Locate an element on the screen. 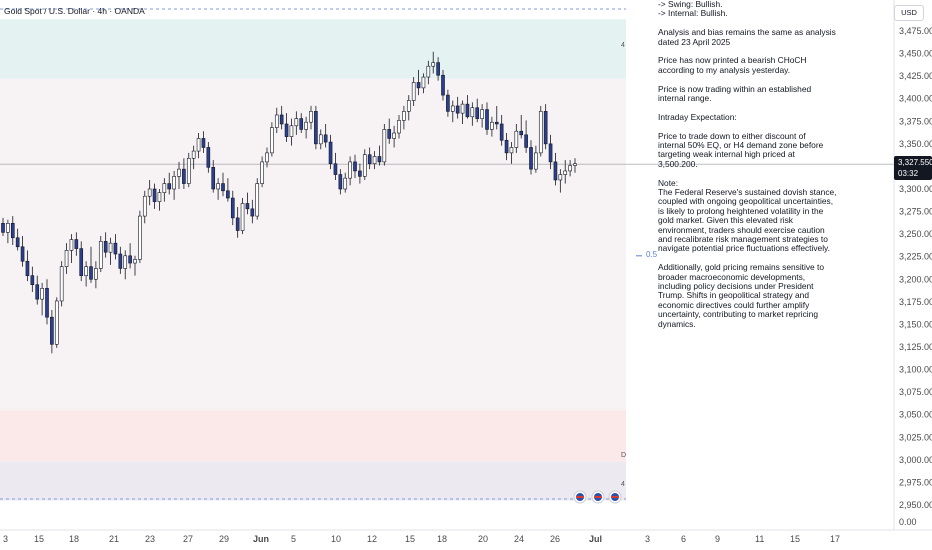 Image resolution: width=932 pixels, height=550 pixels. note-para-4: Intraday Expectation: is located at coordinates (697, 116).